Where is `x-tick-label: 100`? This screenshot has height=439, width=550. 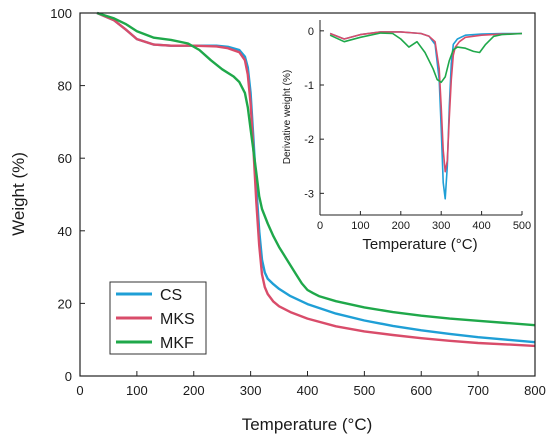 x-tick-label: 100 is located at coordinates (137, 390).